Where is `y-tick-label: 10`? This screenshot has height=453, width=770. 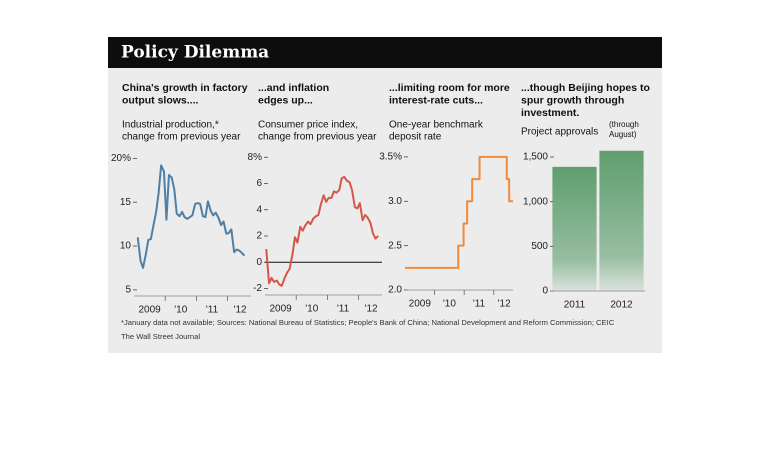 y-tick-label: 10 is located at coordinates (126, 246).